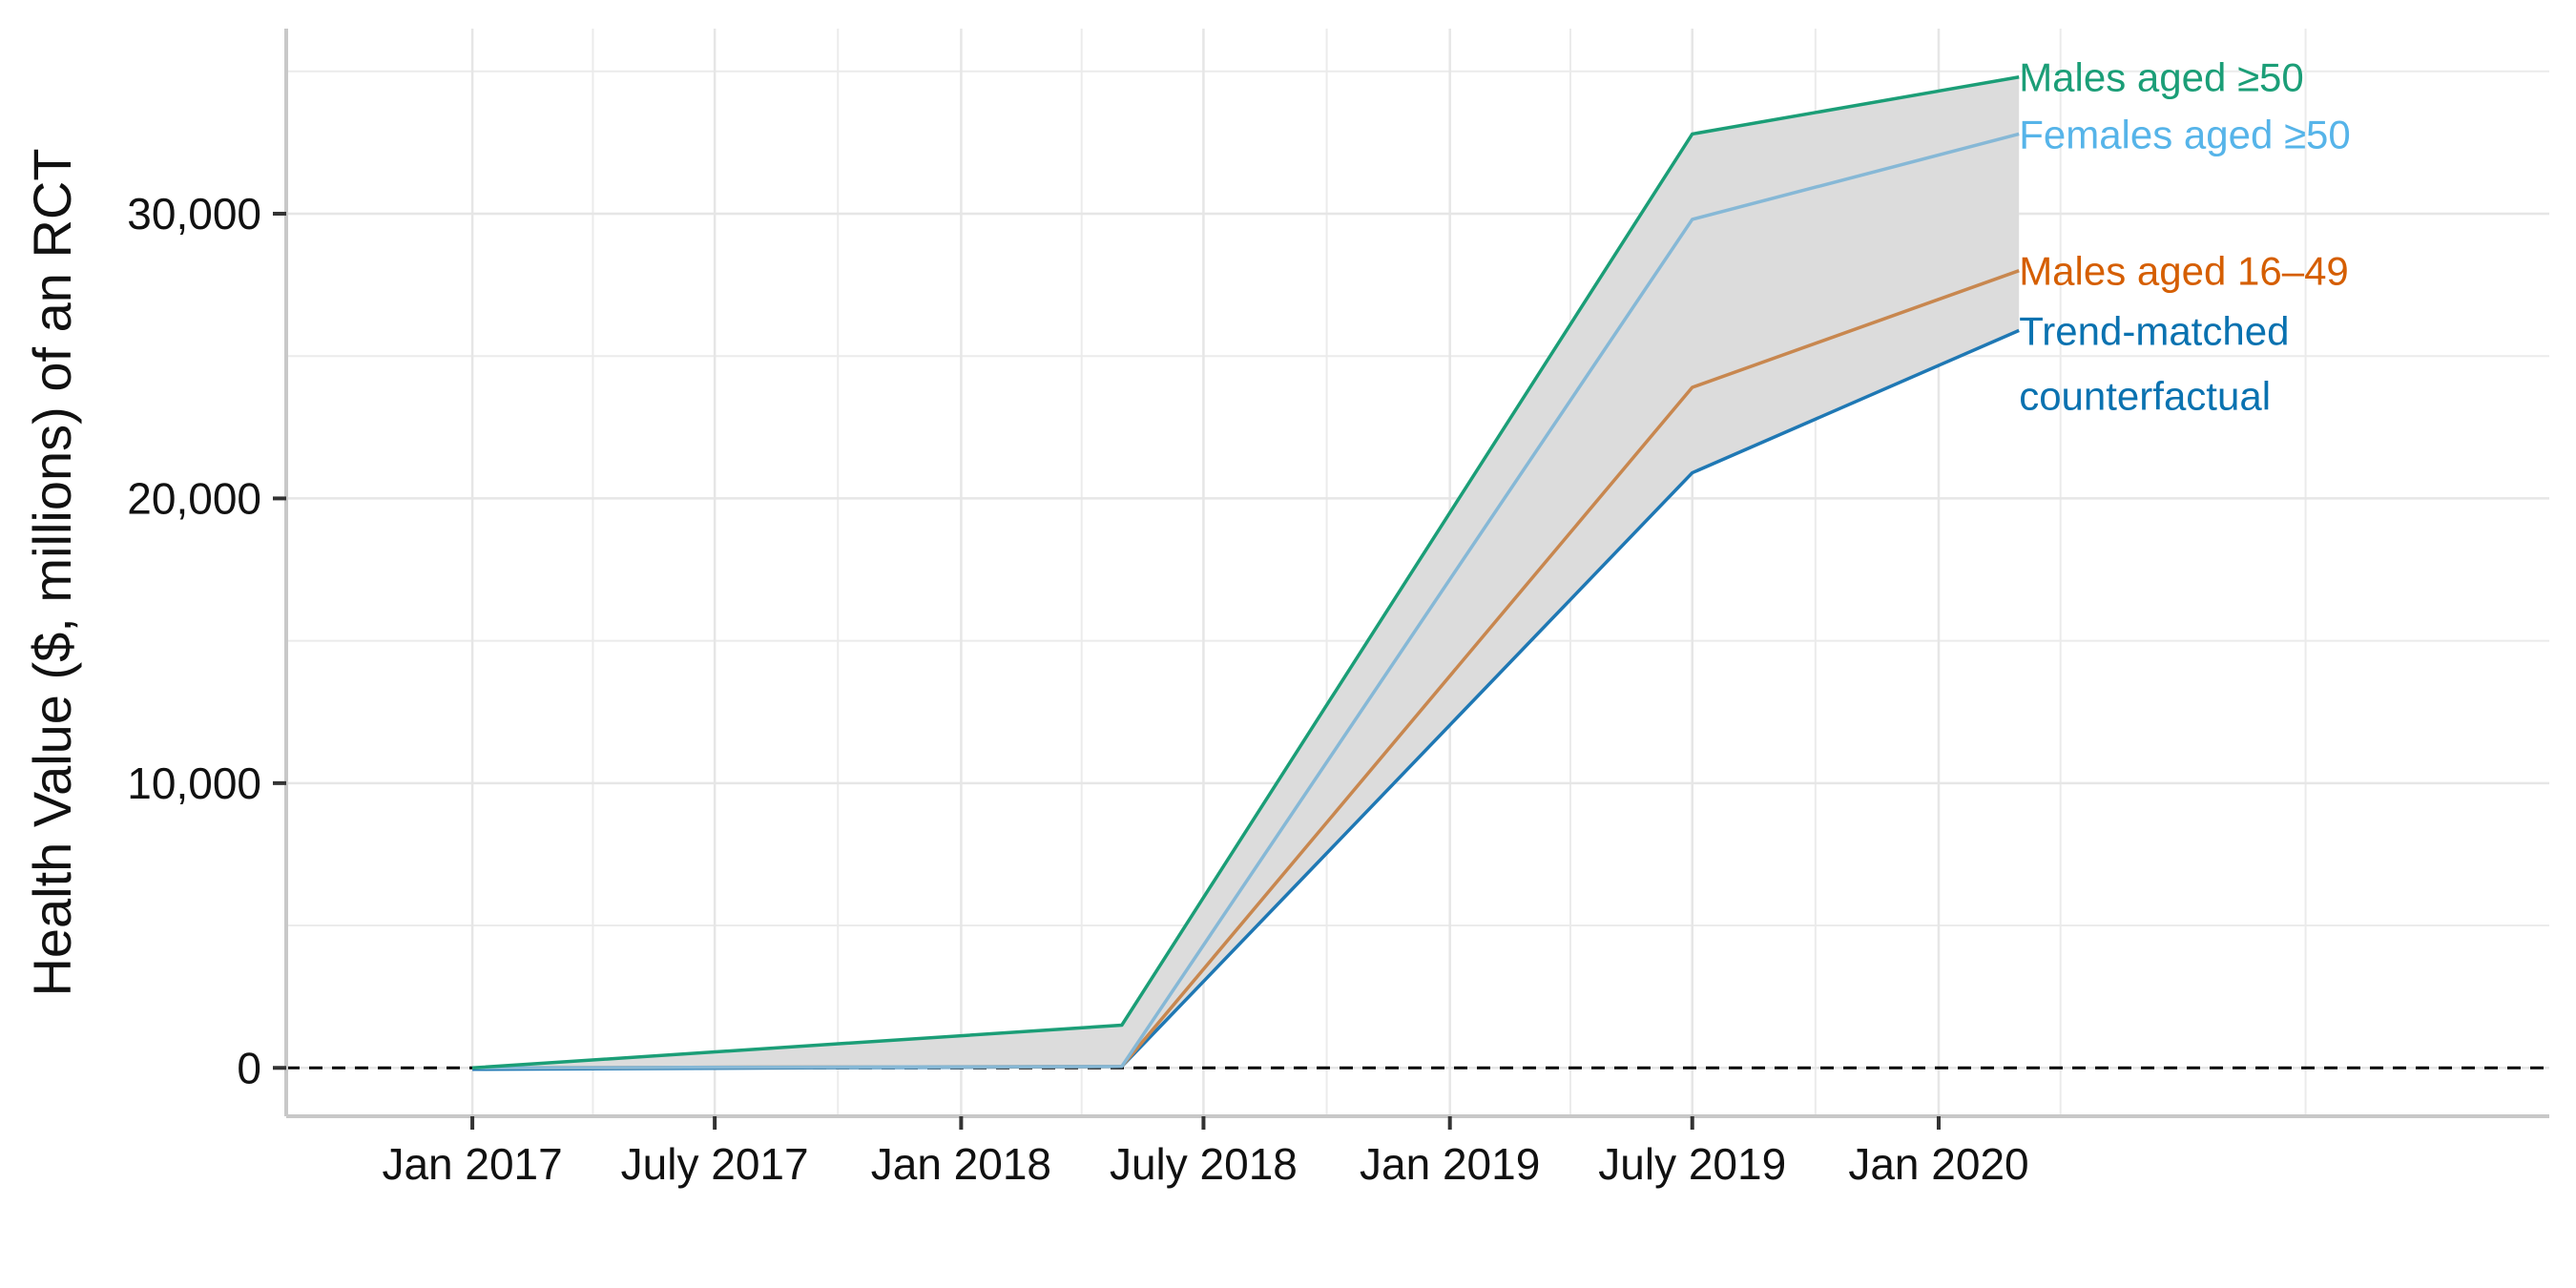  What do you see at coordinates (472, 1164) in the screenshot?
I see `x-tick-label: Jan 2017` at bounding box center [472, 1164].